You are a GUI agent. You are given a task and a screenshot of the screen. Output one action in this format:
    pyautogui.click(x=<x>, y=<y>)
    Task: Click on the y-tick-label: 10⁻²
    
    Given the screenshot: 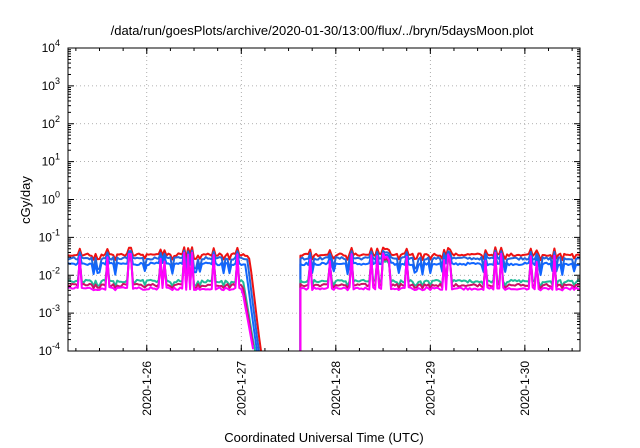 What is the action you would take?
    pyautogui.click(x=49, y=273)
    